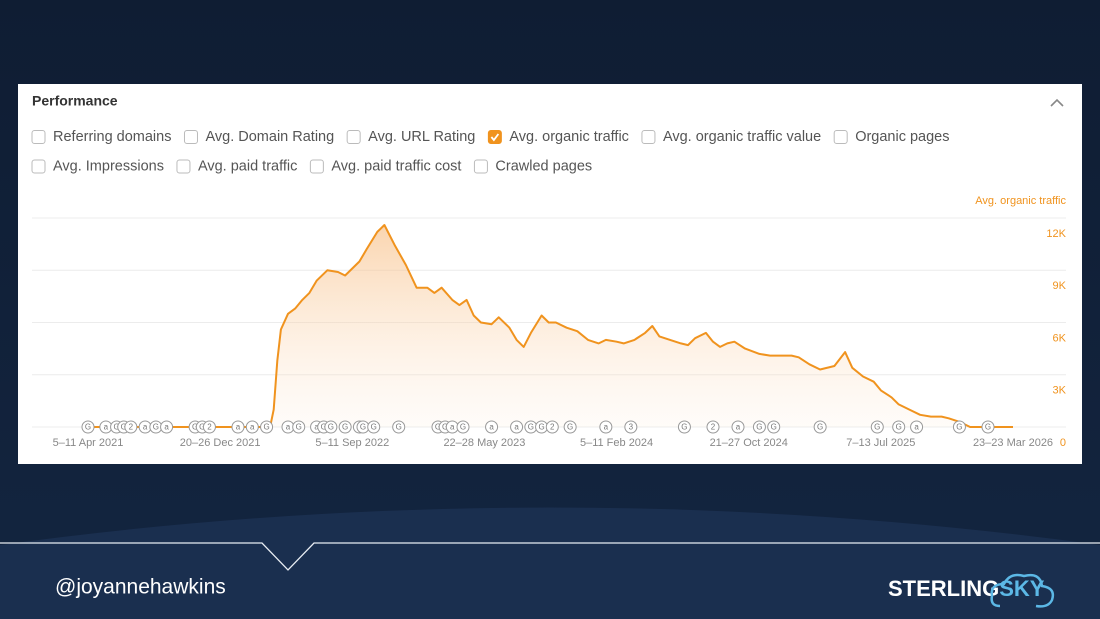 The height and width of the screenshot is (619, 1100). What do you see at coordinates (1022, 590) in the screenshot?
I see `logo-cloud` at bounding box center [1022, 590].